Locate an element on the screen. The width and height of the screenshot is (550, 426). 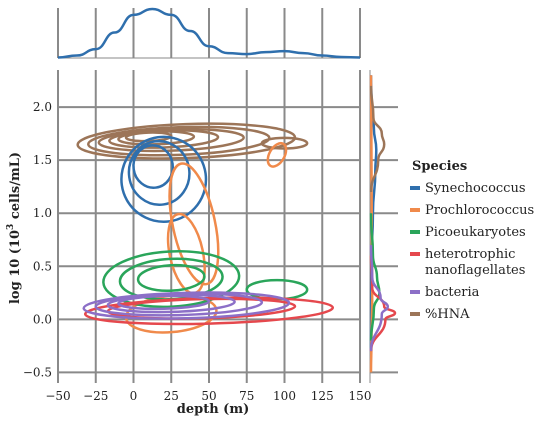
y-tick-label: 1.5 is located at coordinates (42, 160).